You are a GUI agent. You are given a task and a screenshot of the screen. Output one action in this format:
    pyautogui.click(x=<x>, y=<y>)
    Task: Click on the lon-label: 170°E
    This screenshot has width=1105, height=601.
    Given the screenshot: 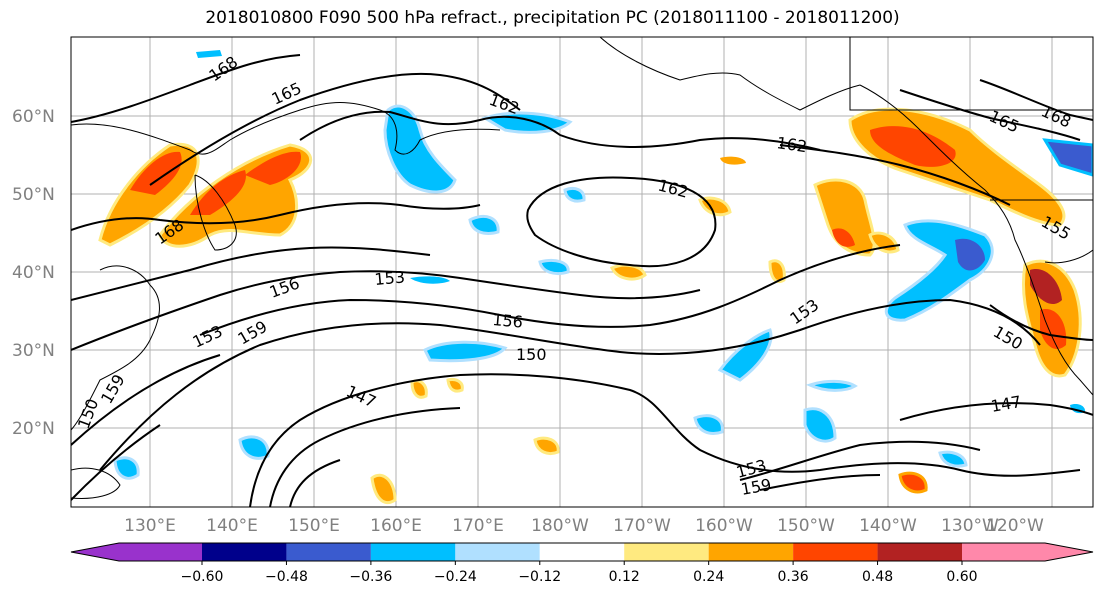 What is the action you would take?
    pyautogui.click(x=478, y=526)
    